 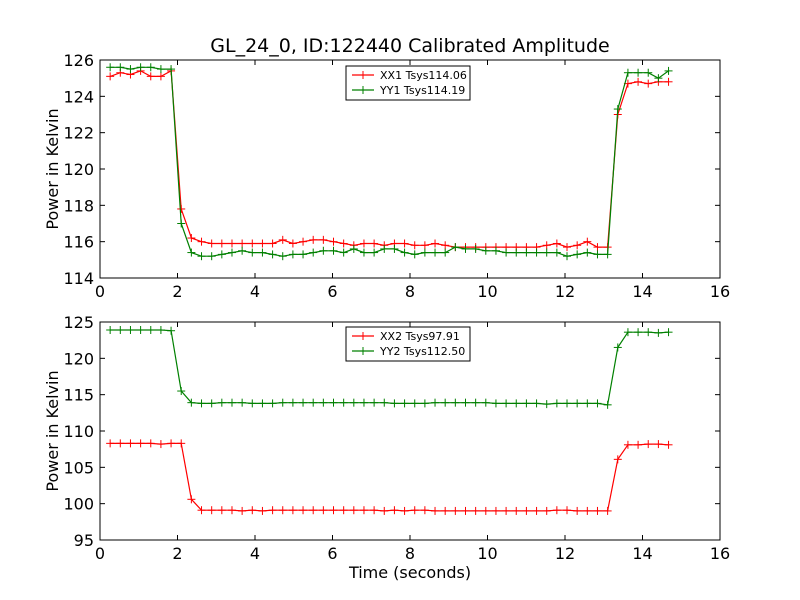 What do you see at coordinates (406, 336) in the screenshot?
I see `legend-entry: XX2 Tsys97.91` at bounding box center [406, 336].